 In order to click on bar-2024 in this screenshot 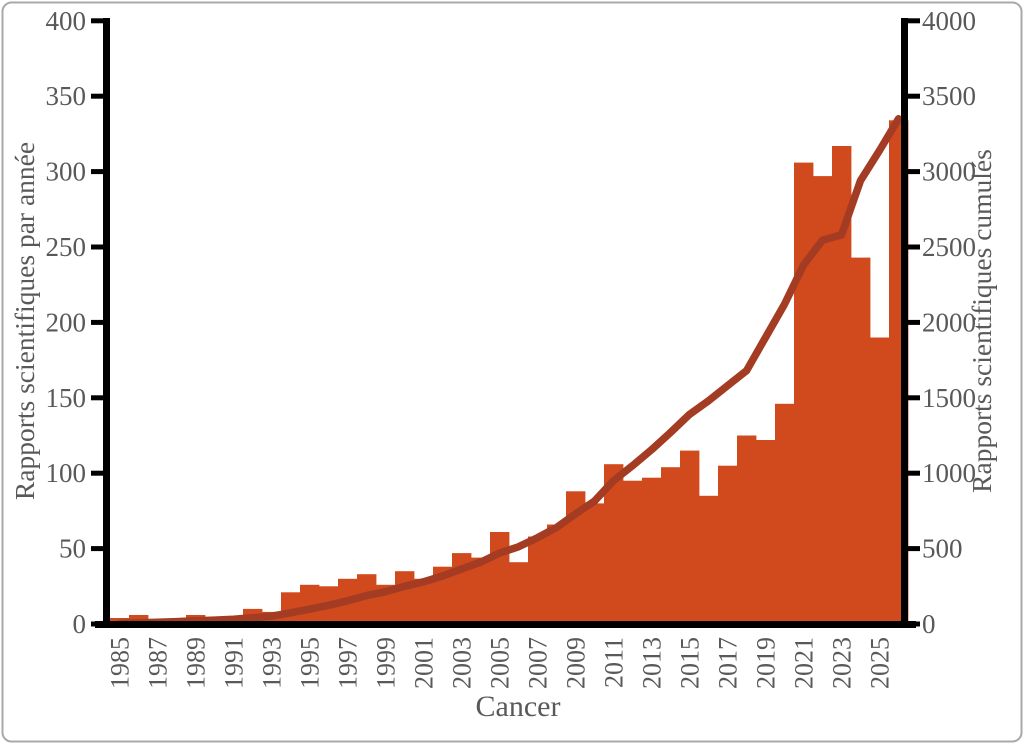, I will do `click(861, 439)`.